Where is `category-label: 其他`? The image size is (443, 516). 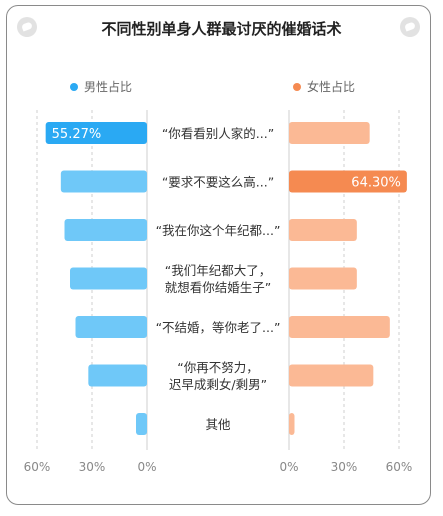
category-label: 其他 is located at coordinates (218, 424).